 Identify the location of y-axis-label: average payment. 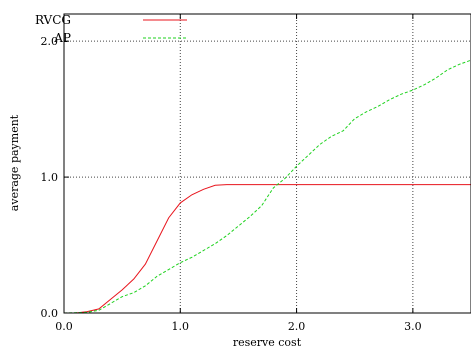
(14, 162).